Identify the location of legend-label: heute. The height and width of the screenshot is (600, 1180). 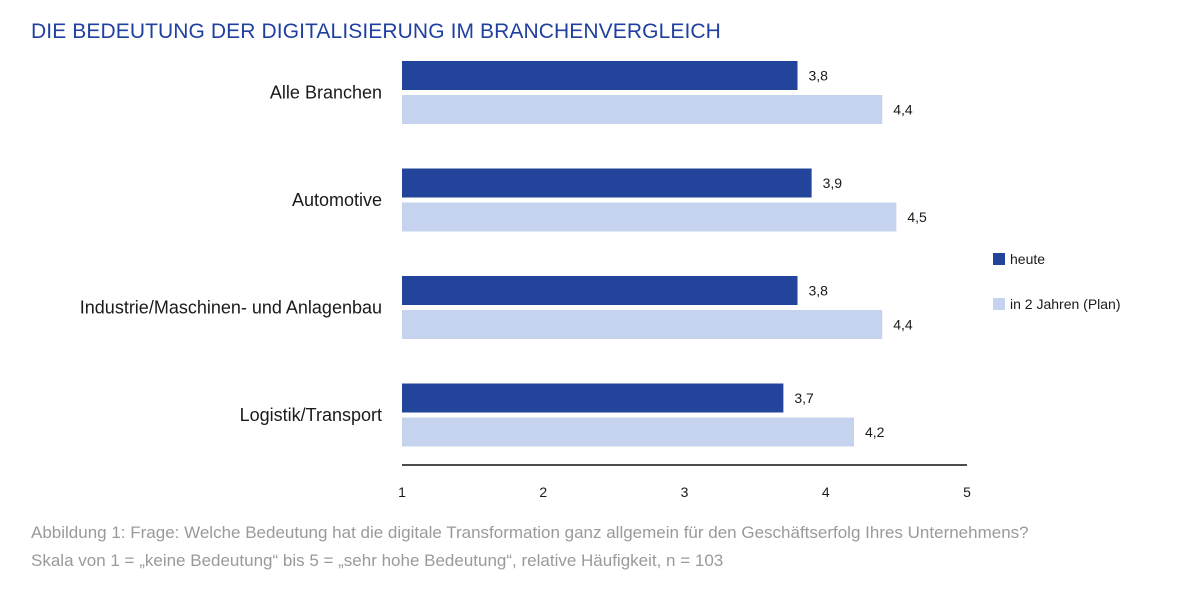
(1027, 259).